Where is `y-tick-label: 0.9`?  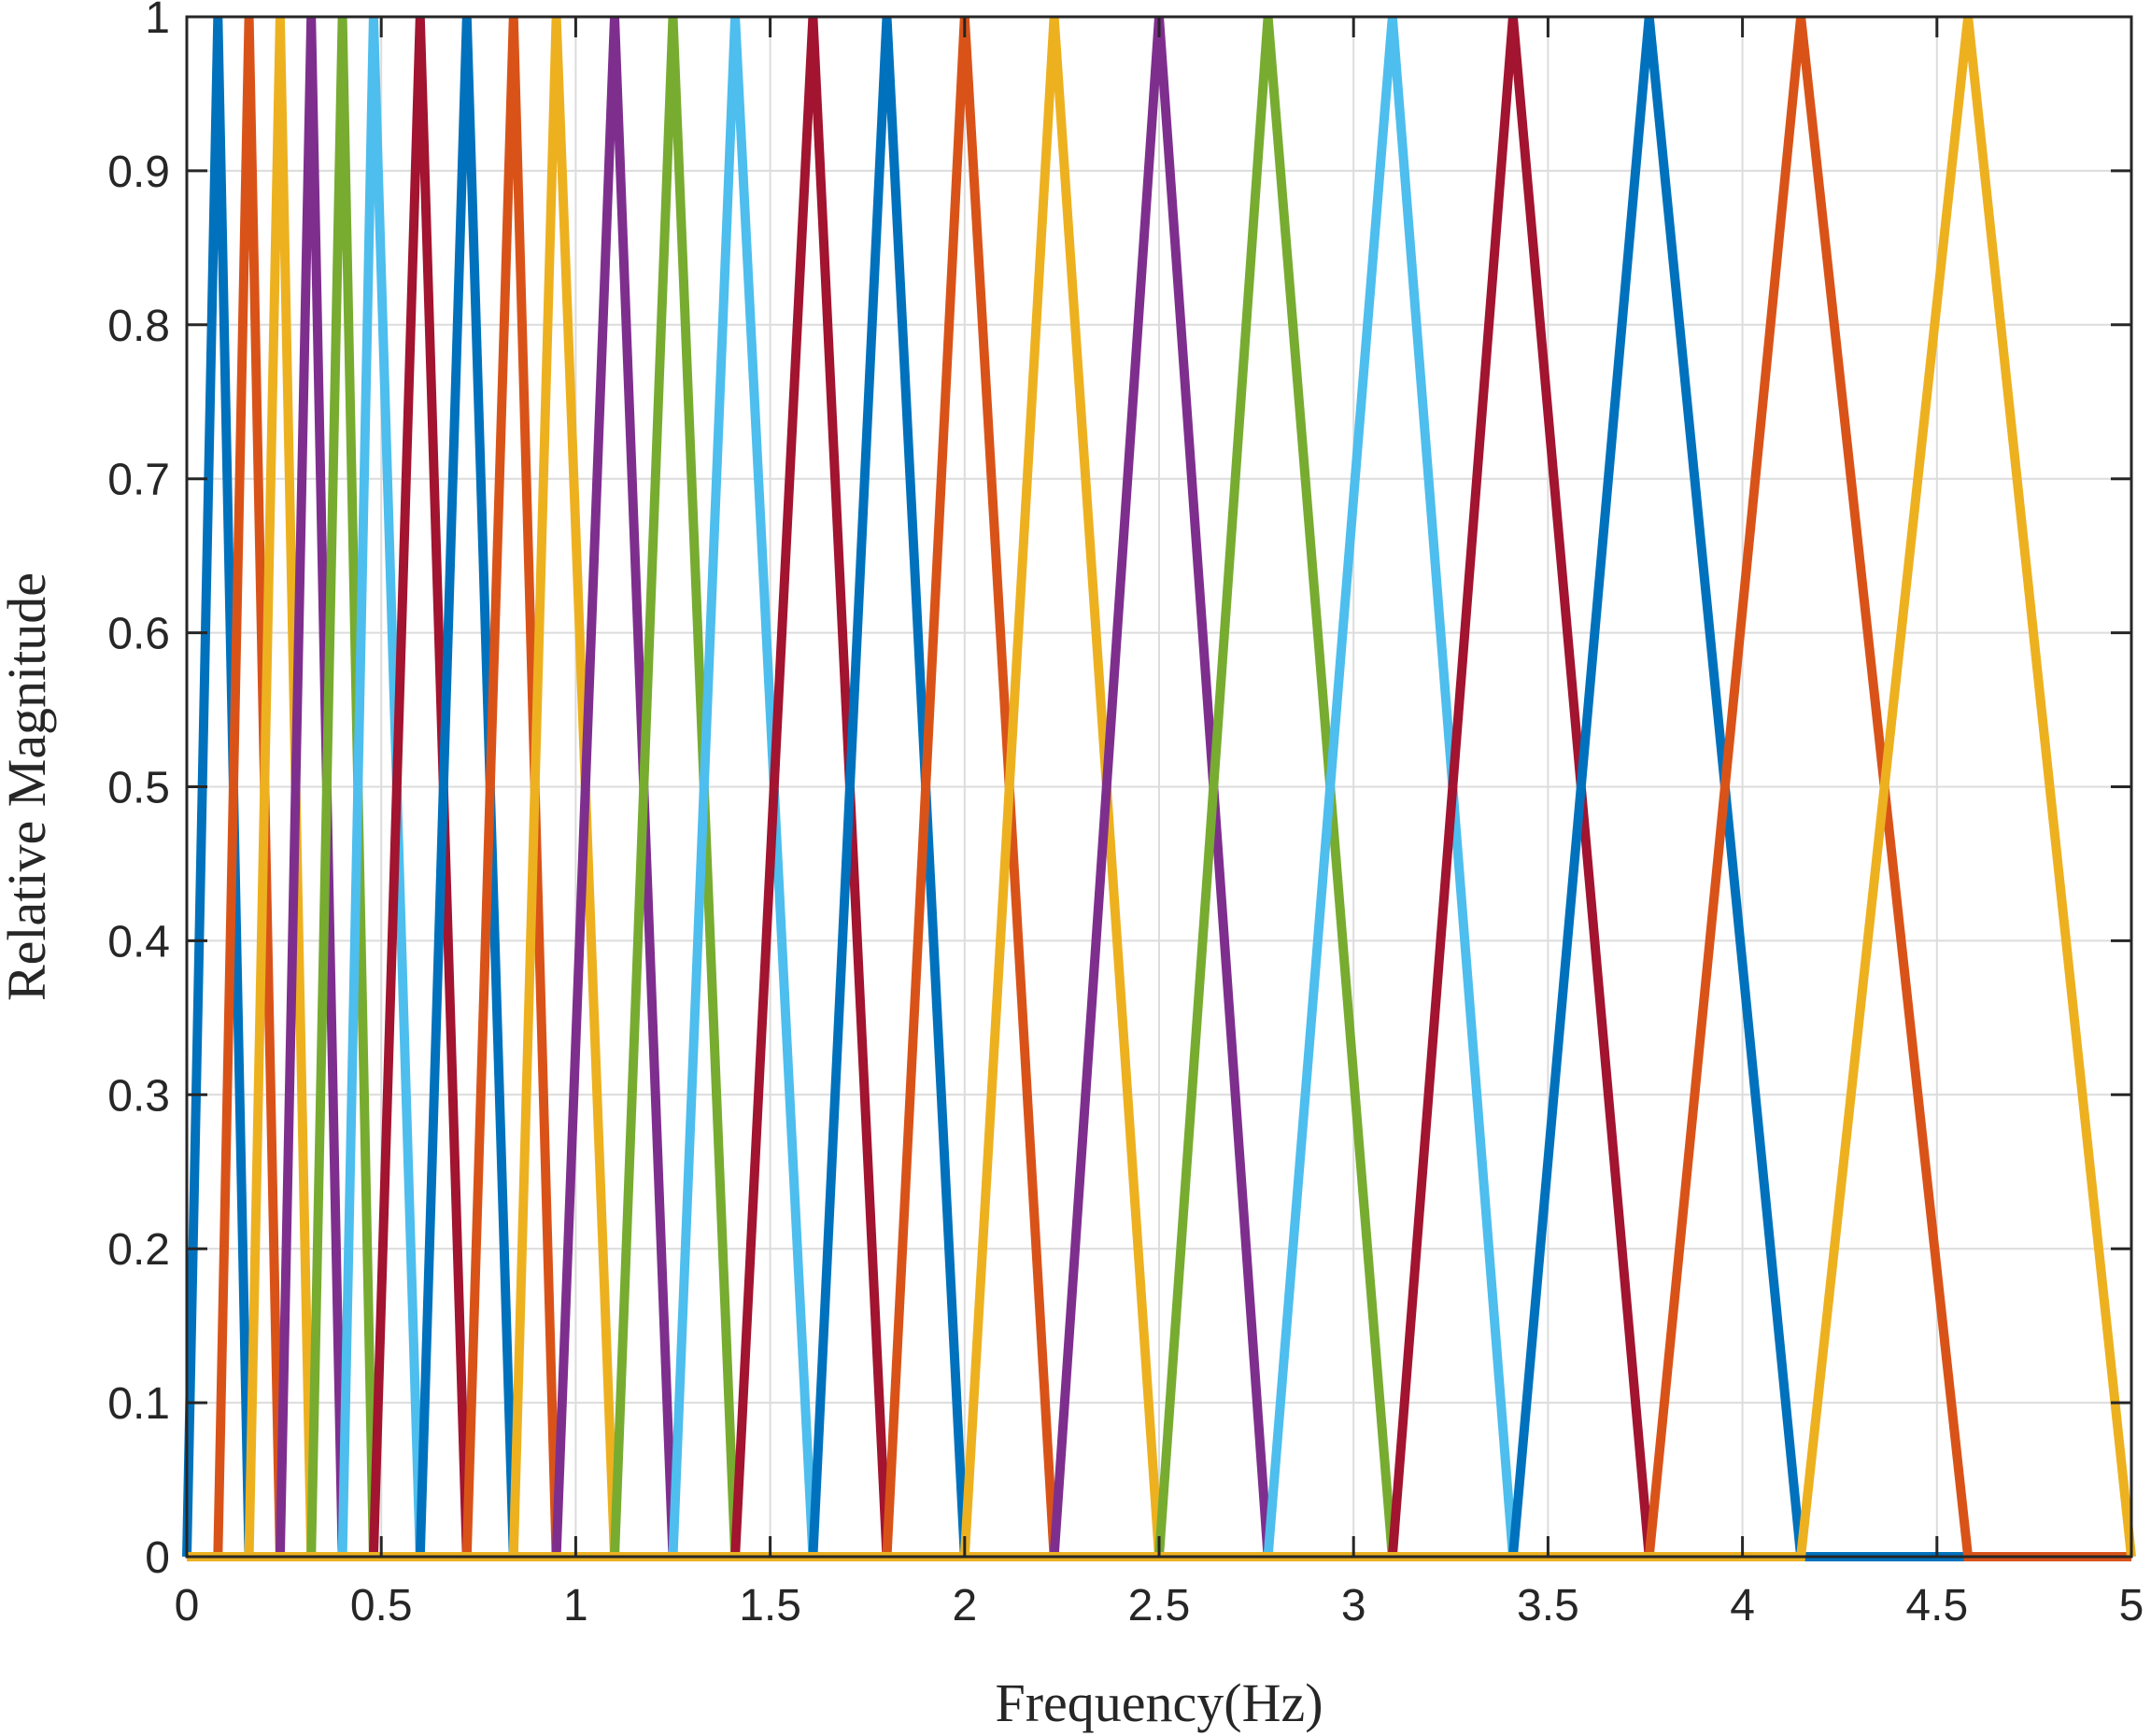
y-tick-label: 0.9 is located at coordinates (139, 172).